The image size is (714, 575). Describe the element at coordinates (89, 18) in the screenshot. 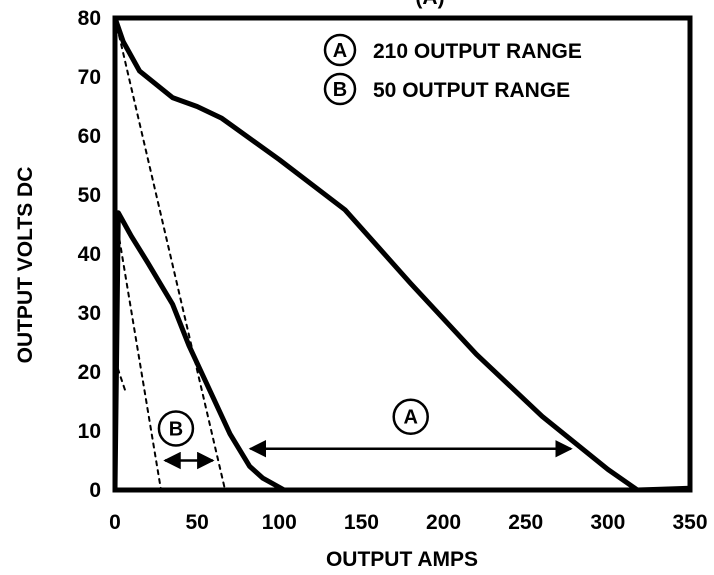

I see `y-tick-label: 80` at that location.